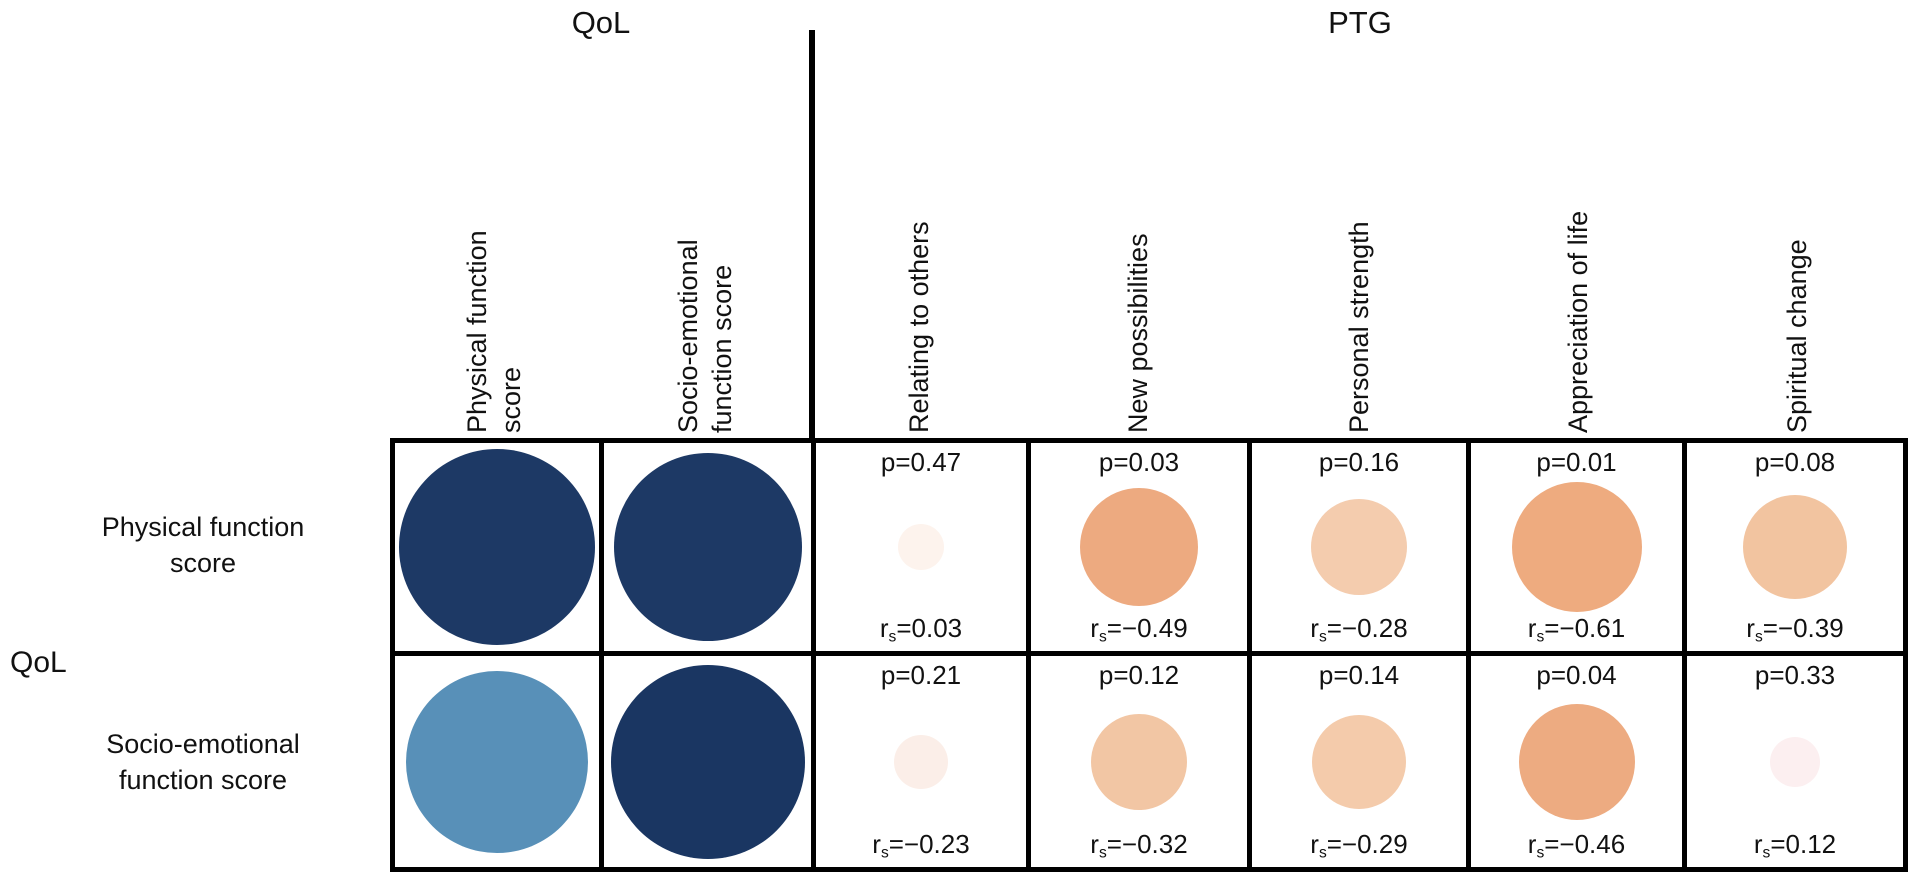 This screenshot has height=887, width=1913. I want to click on r-value-label: rs=−0.23, so click(921, 844).